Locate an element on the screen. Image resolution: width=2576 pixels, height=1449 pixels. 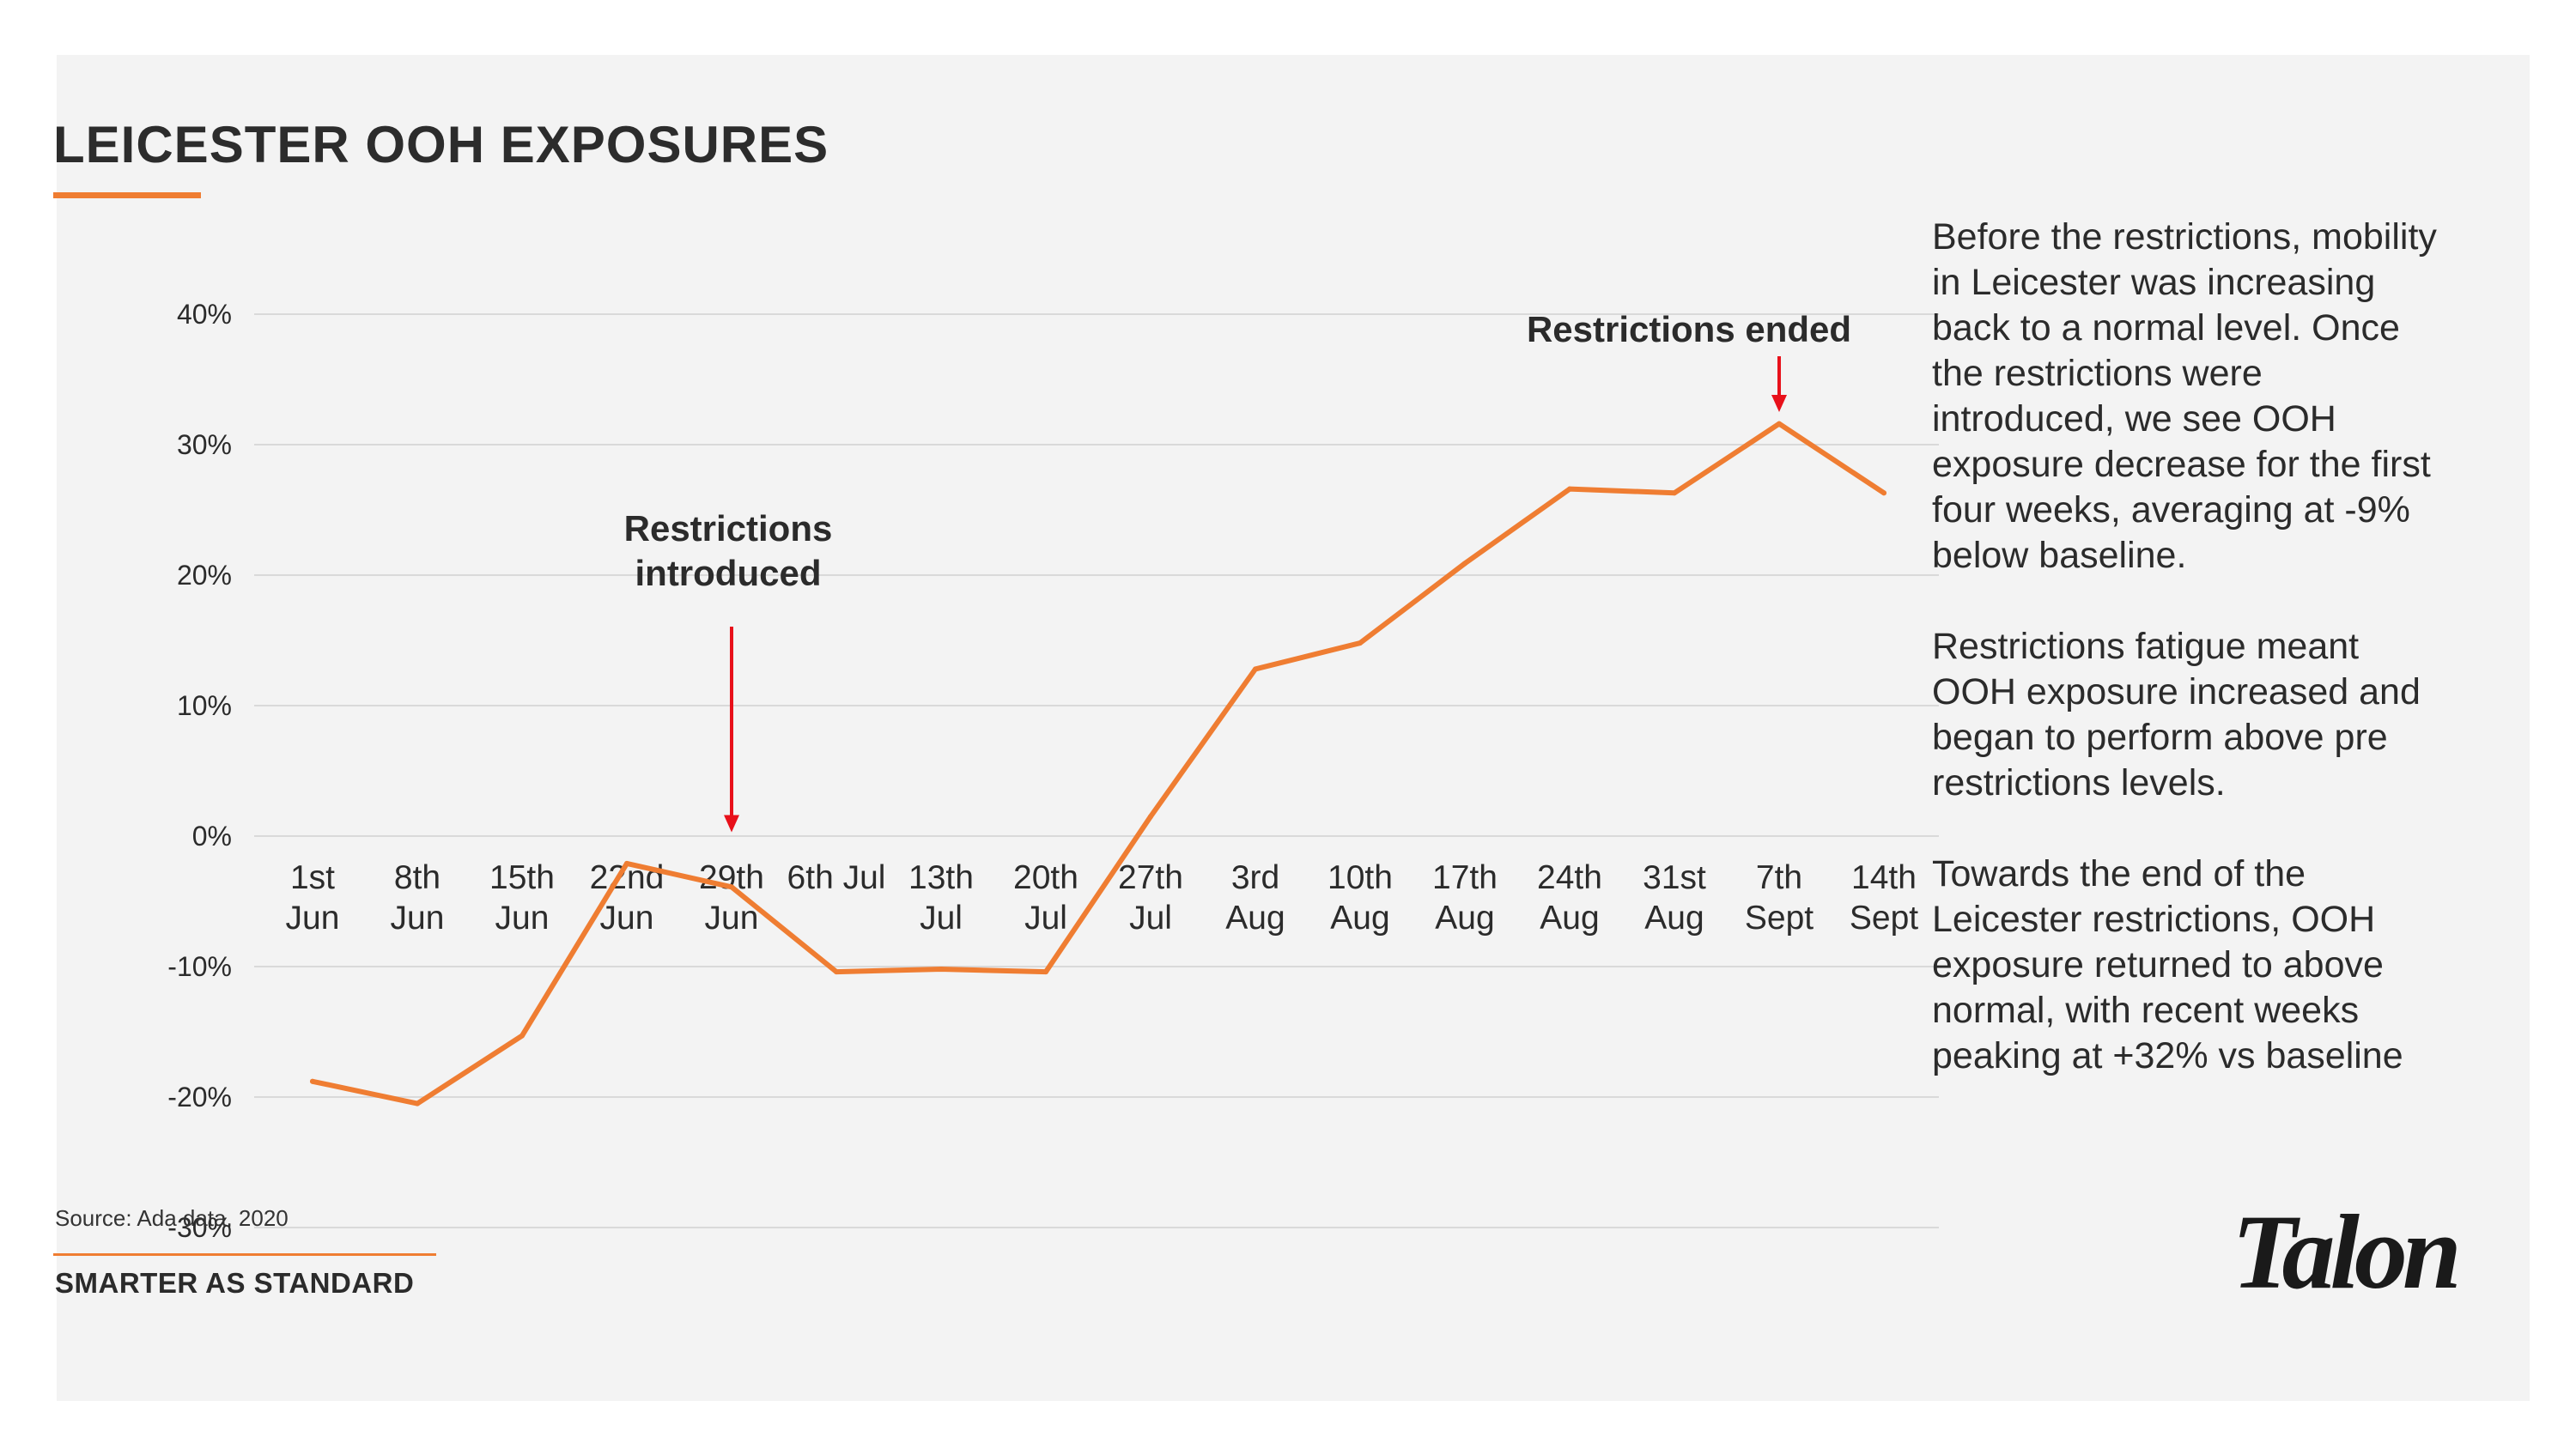
y-tick-label: 40% is located at coordinates (204, 314).